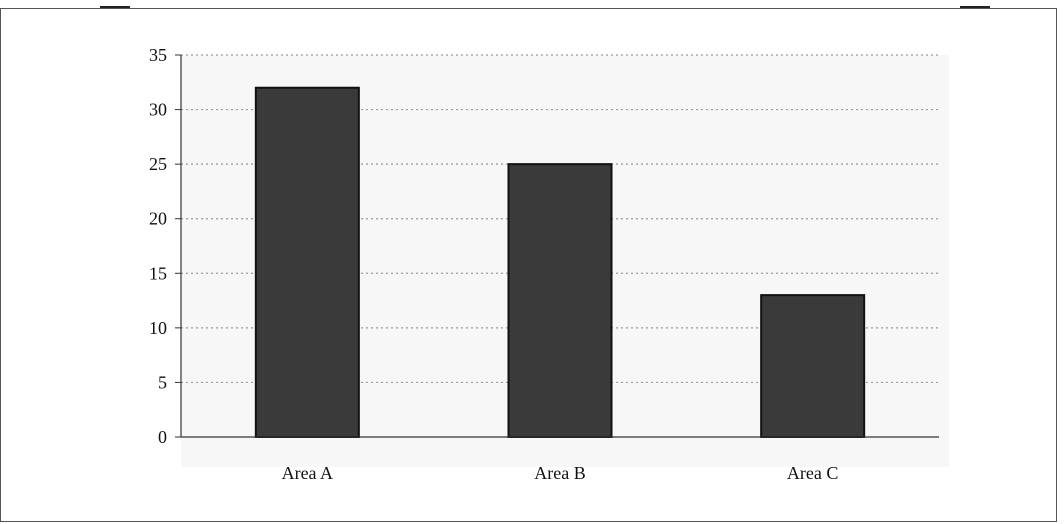 The width and height of the screenshot is (1064, 524). What do you see at coordinates (813, 366) in the screenshot?
I see `bar-area-c` at bounding box center [813, 366].